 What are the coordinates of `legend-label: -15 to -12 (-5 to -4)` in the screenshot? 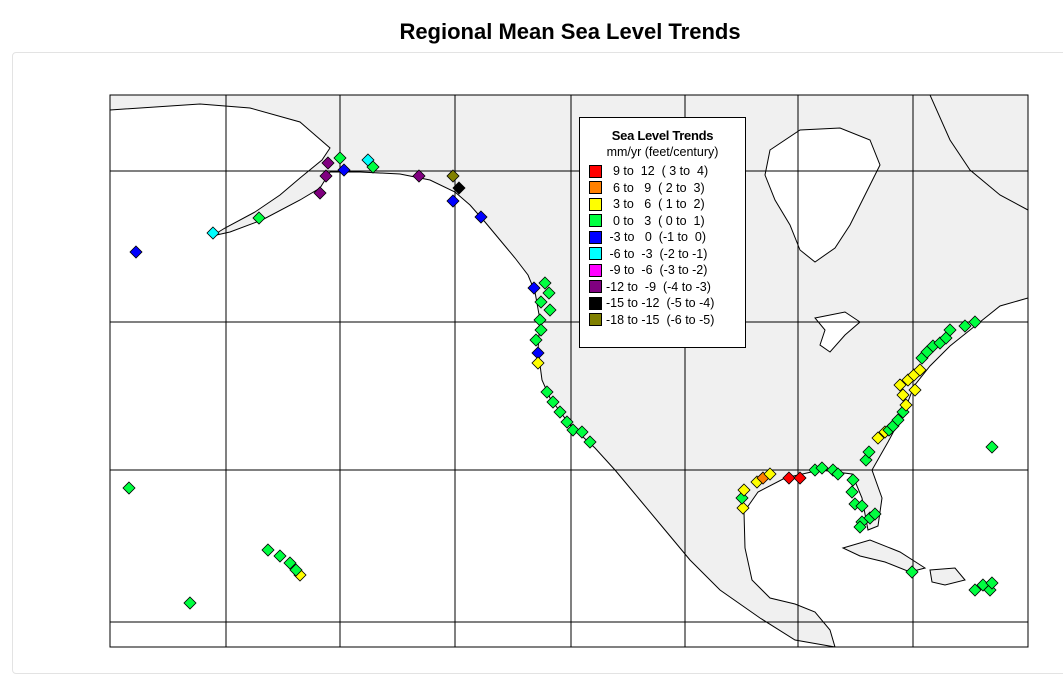 It's located at (660, 303).